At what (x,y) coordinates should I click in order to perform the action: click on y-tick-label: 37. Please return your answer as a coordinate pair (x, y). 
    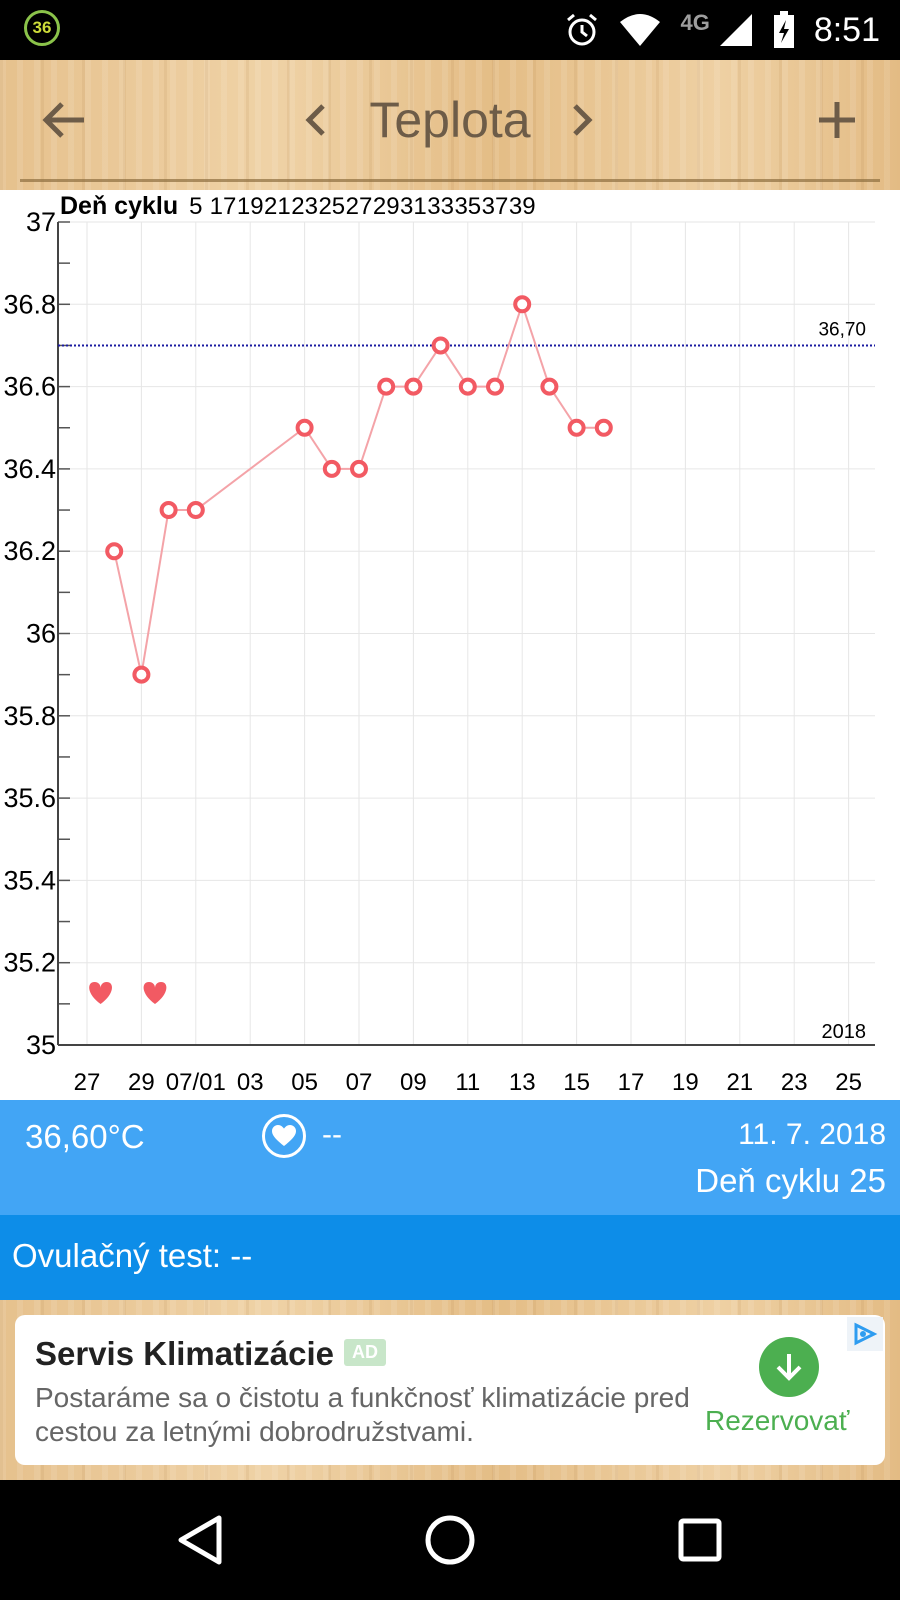
    Looking at the image, I should click on (41, 222).